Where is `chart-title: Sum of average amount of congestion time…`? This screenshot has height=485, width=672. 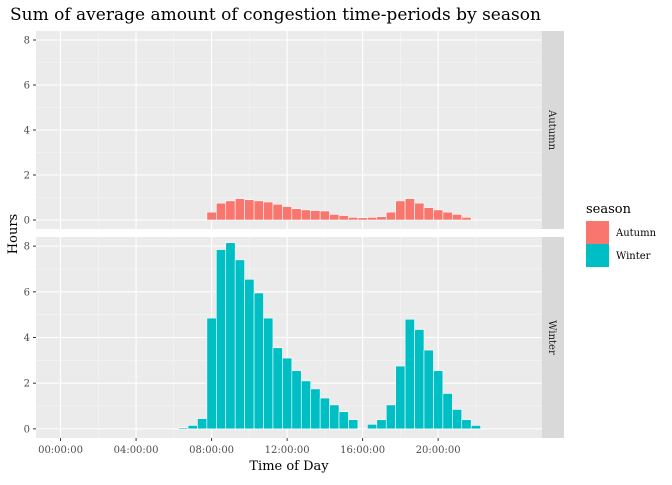
chart-title: Sum of average amount of congestion time… is located at coordinates (275, 15).